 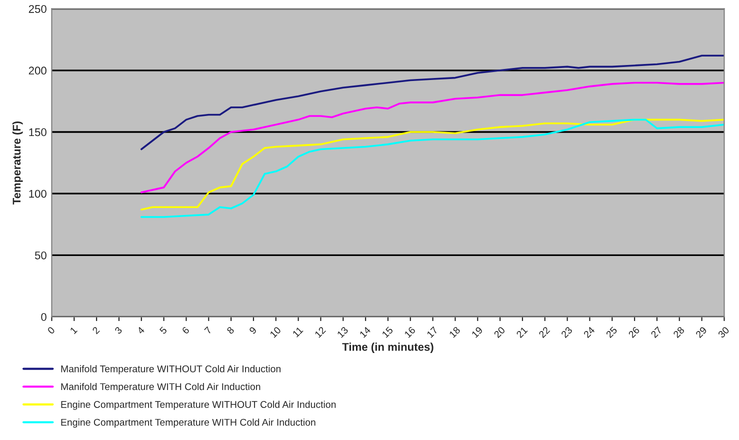 What do you see at coordinates (37, 70) in the screenshot?
I see `y-tick-label: 200` at bounding box center [37, 70].